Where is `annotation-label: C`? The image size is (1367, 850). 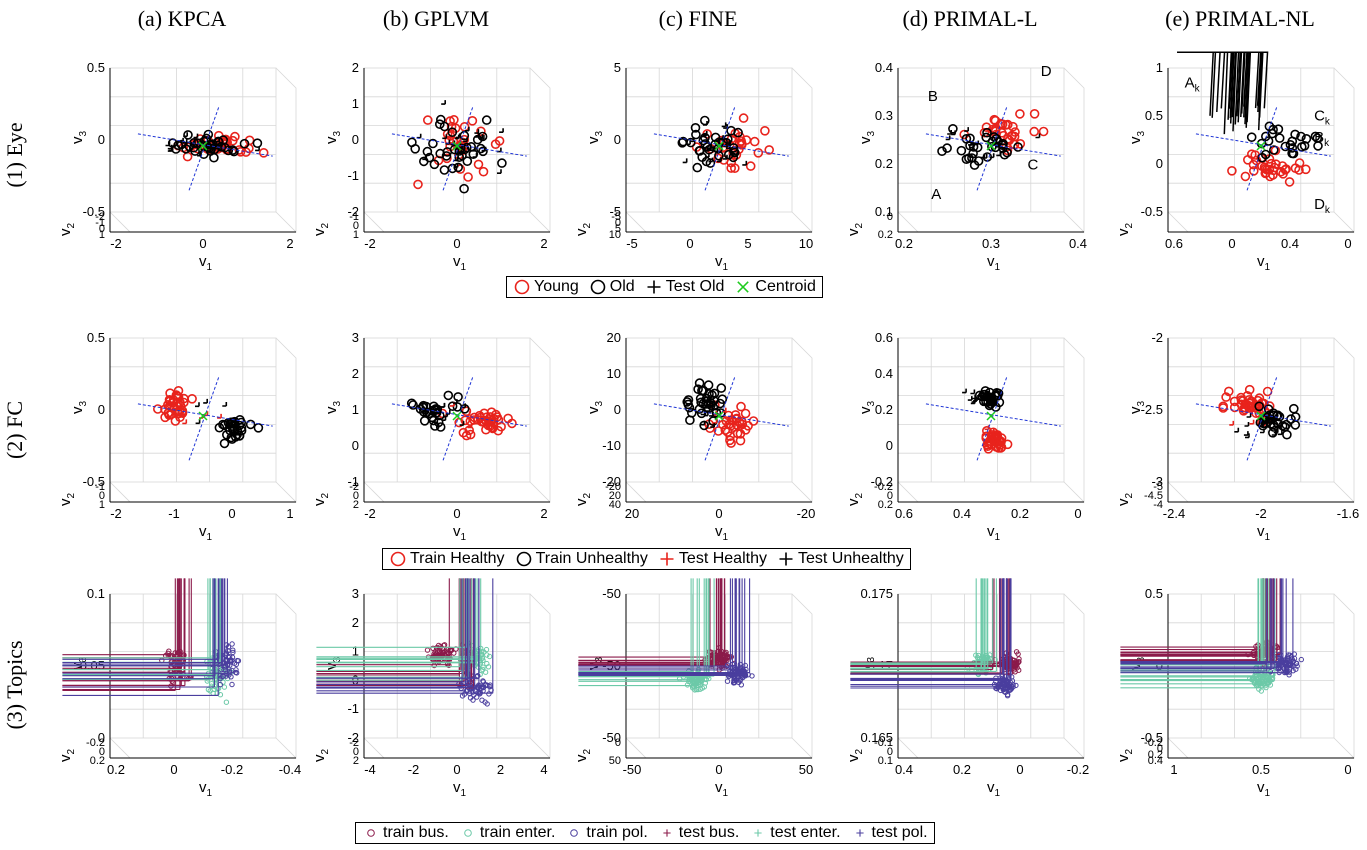
annotation-label: C is located at coordinates (1032, 165).